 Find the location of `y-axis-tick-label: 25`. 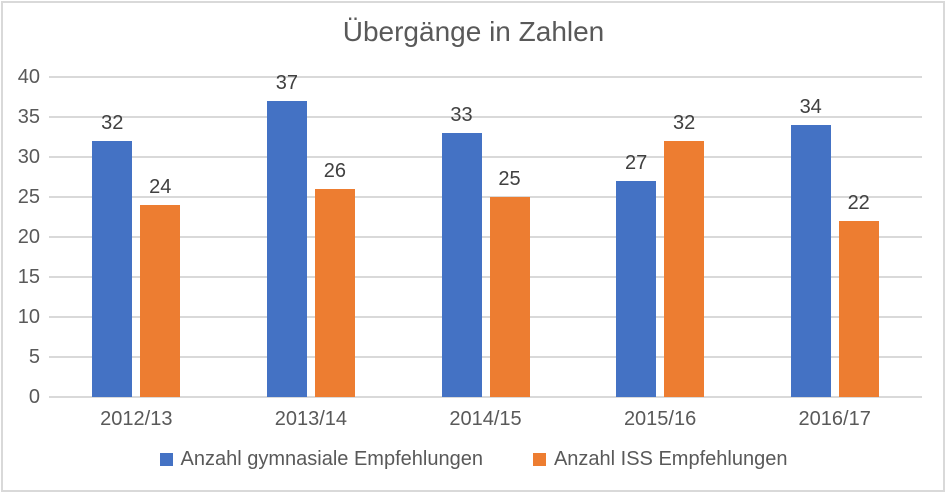

y-axis-tick-label: 25 is located at coordinates (28, 197).